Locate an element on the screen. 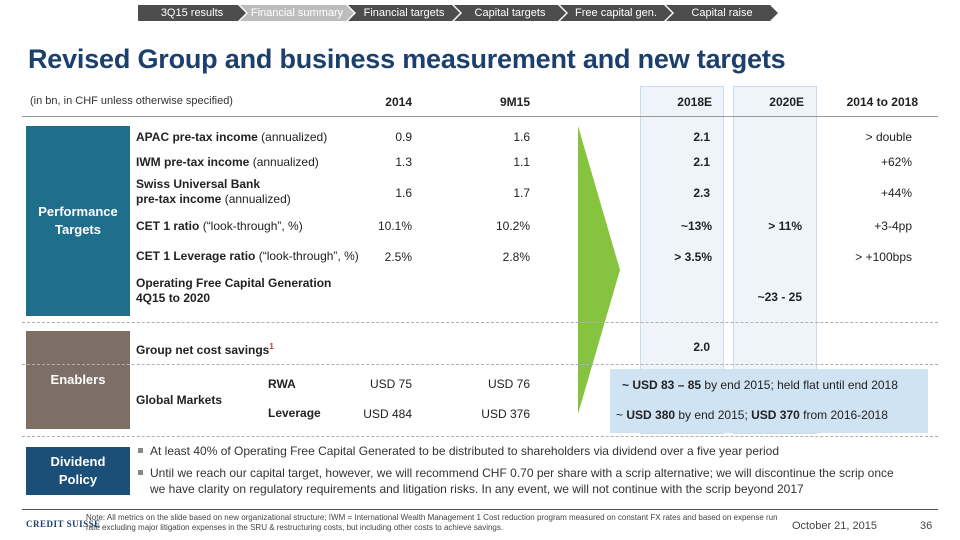 This screenshot has height=540, width=960. cet1-9m15: 10.2% is located at coordinates (512, 226).